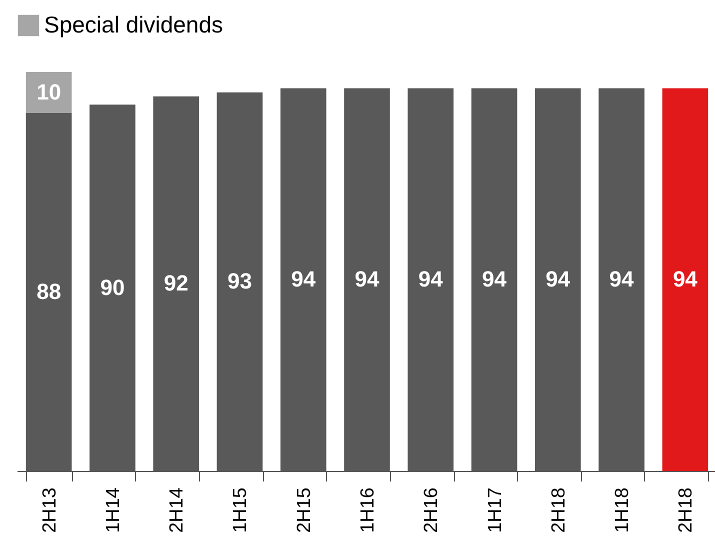  What do you see at coordinates (431, 510) in the screenshot?
I see `x-tick-label: 2H16` at bounding box center [431, 510].